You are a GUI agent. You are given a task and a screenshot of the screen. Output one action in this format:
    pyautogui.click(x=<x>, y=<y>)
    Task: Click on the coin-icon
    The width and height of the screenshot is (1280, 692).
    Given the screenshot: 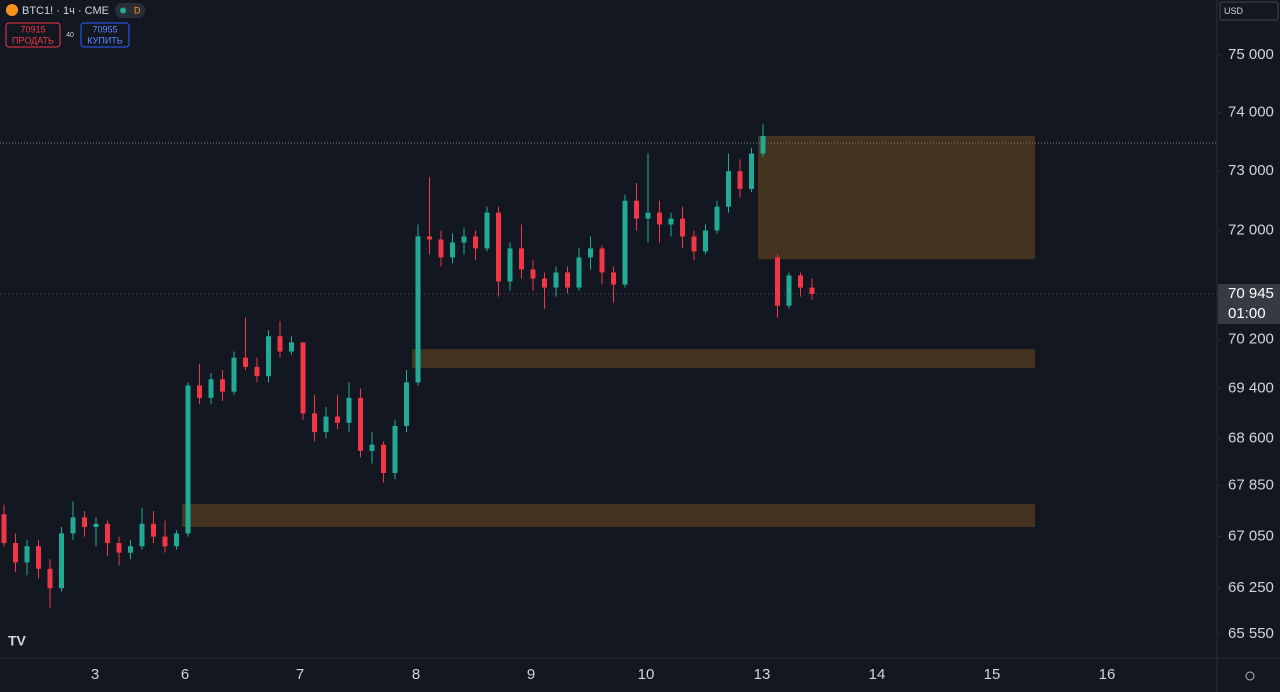 What is the action you would take?
    pyautogui.click(x=12, y=10)
    